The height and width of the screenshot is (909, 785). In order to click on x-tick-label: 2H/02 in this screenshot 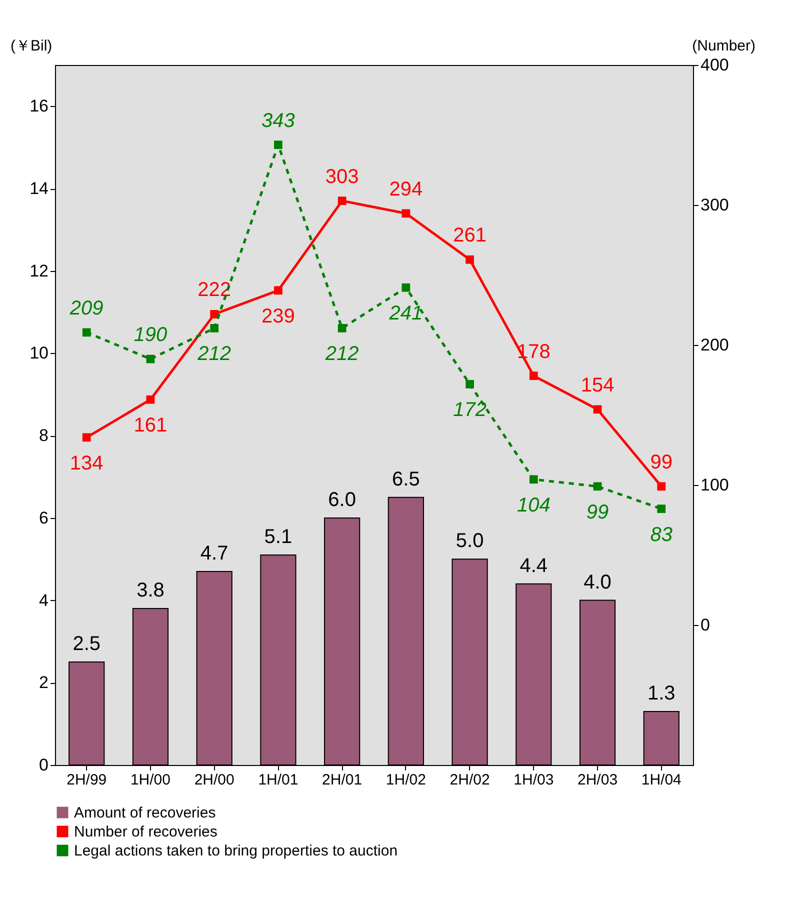, I will do `click(470, 780)`.